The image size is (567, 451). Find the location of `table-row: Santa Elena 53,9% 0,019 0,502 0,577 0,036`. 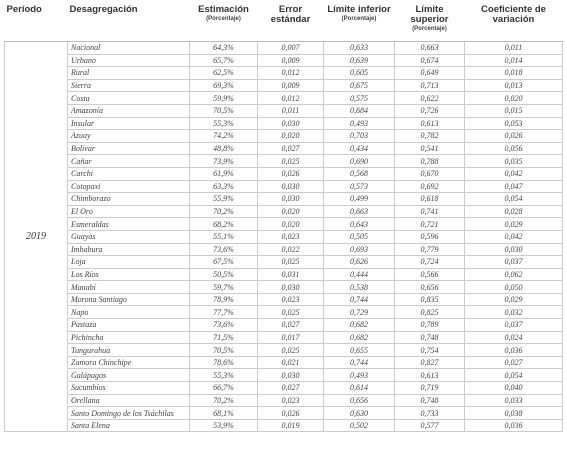

table-row: Santa Elena 53,9% 0,019 0,502 0,577 0,036 is located at coordinates (284, 425).